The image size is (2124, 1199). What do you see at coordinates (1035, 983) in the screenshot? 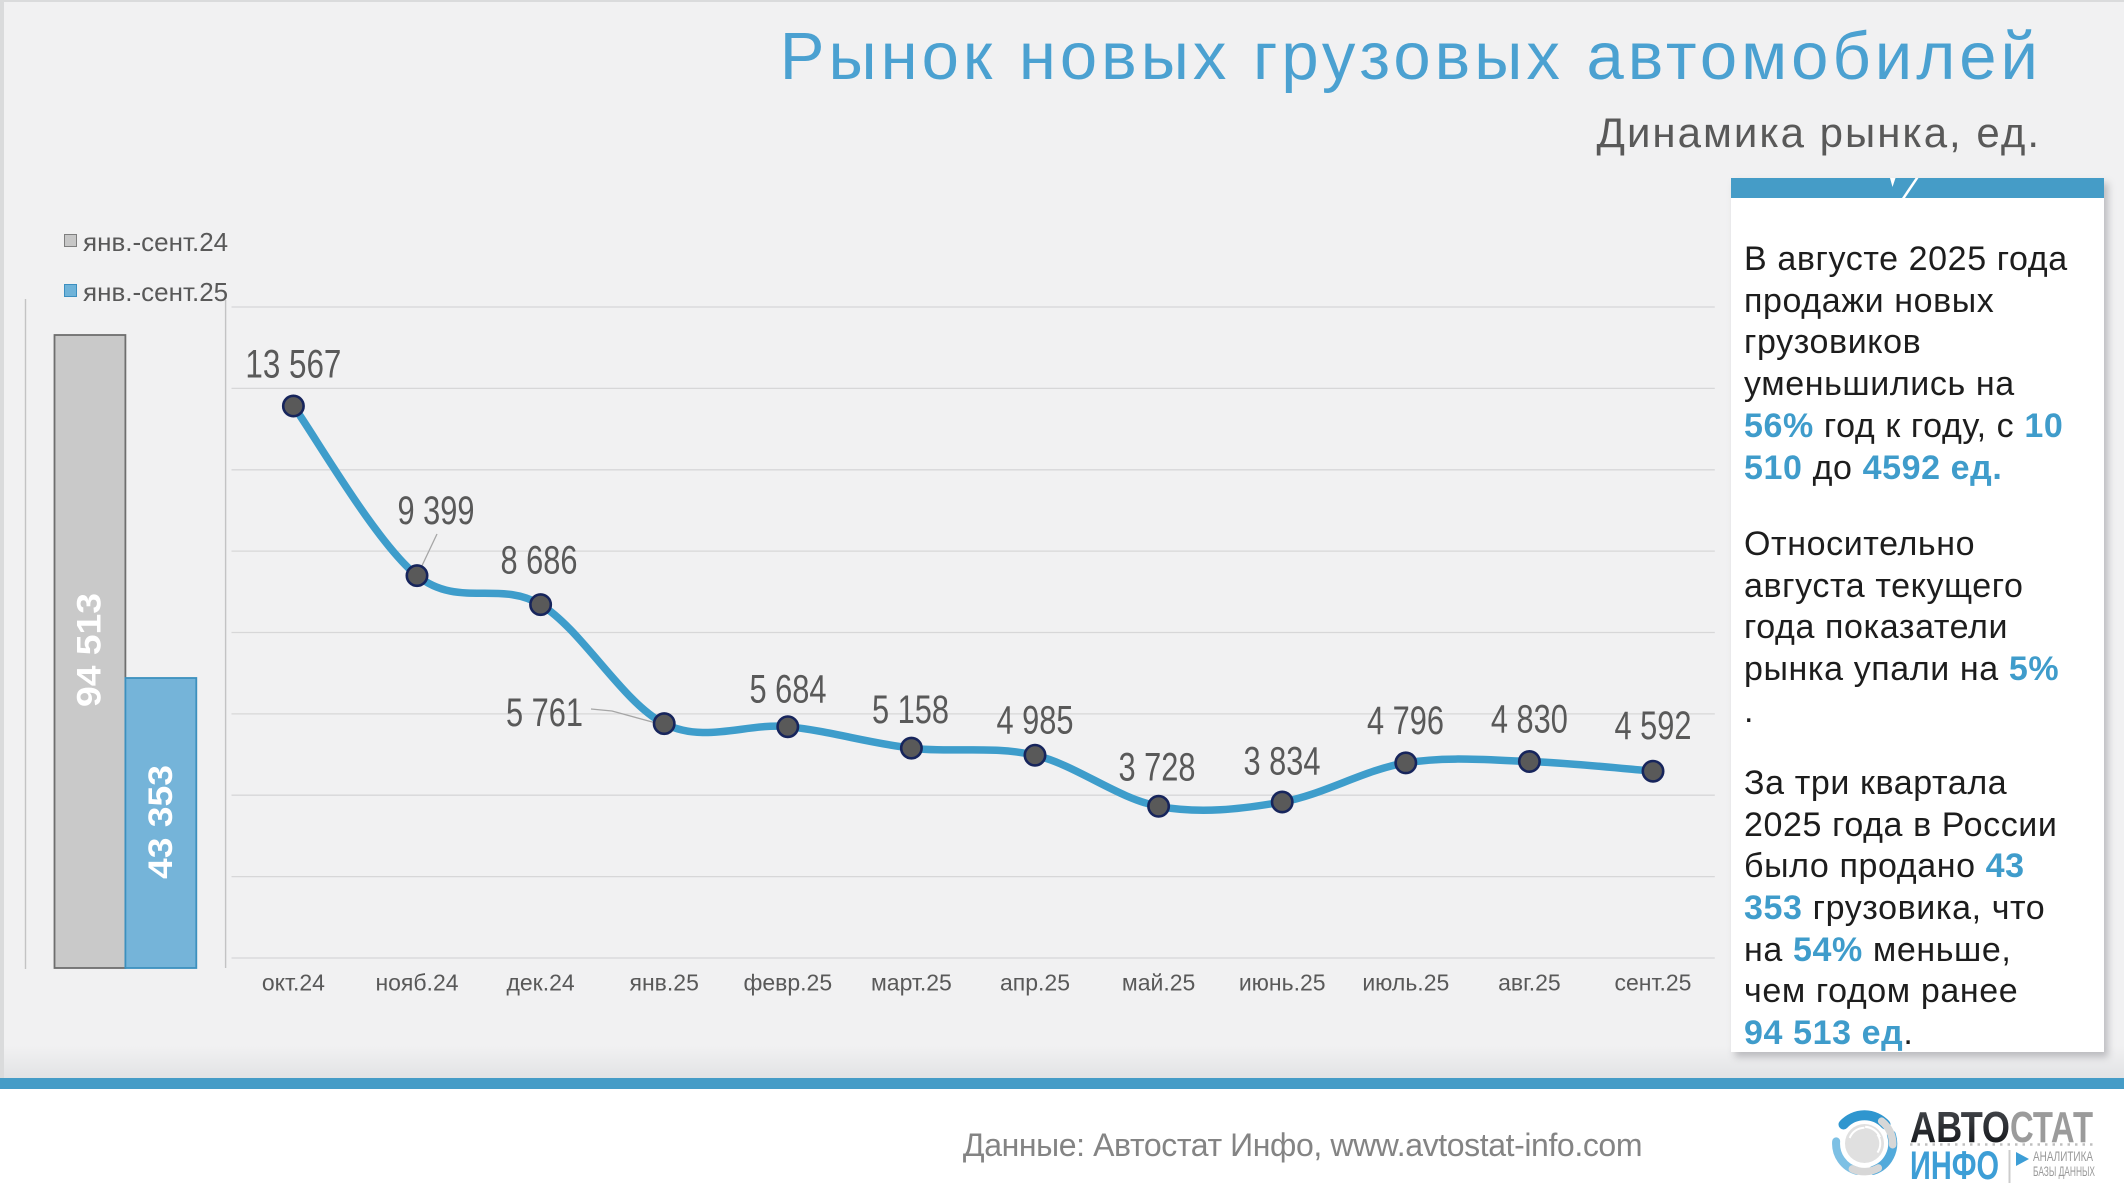
I see `svg-text: апр.25` at bounding box center [1035, 983].